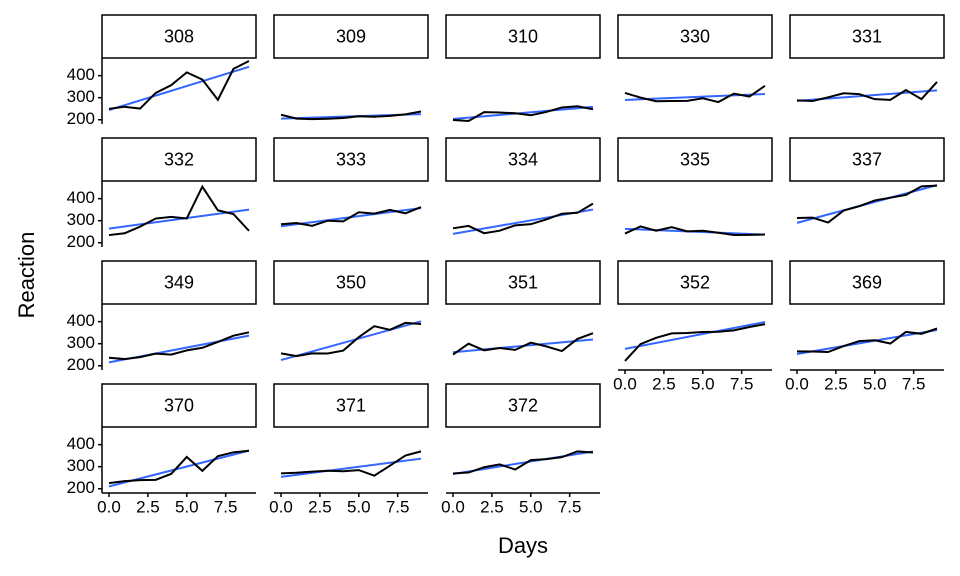  I want to click on strip-label: 330, so click(695, 36).